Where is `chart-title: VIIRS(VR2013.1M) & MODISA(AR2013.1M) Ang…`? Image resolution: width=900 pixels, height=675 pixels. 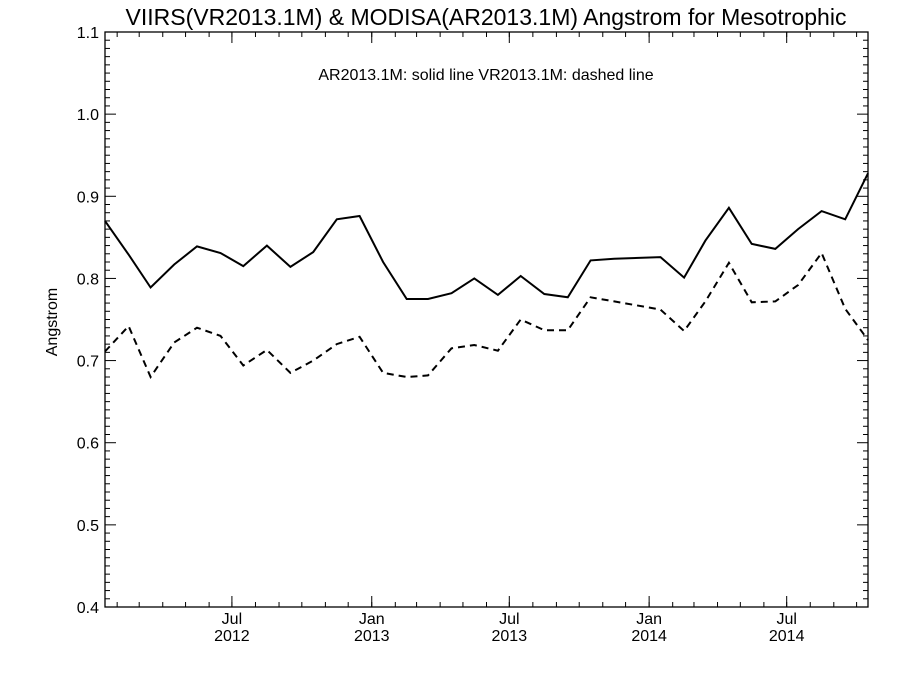 chart-title: VIIRS(VR2013.1M) & MODISA(AR2013.1M) Ang… is located at coordinates (486, 17).